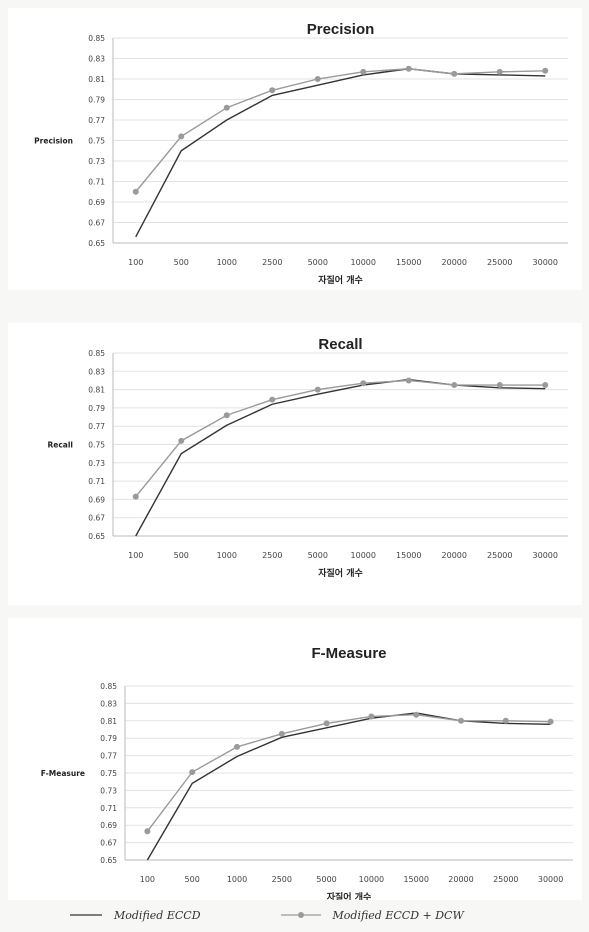  What do you see at coordinates (60, 445) in the screenshot?
I see `y-axis-label: Recall` at bounding box center [60, 445].